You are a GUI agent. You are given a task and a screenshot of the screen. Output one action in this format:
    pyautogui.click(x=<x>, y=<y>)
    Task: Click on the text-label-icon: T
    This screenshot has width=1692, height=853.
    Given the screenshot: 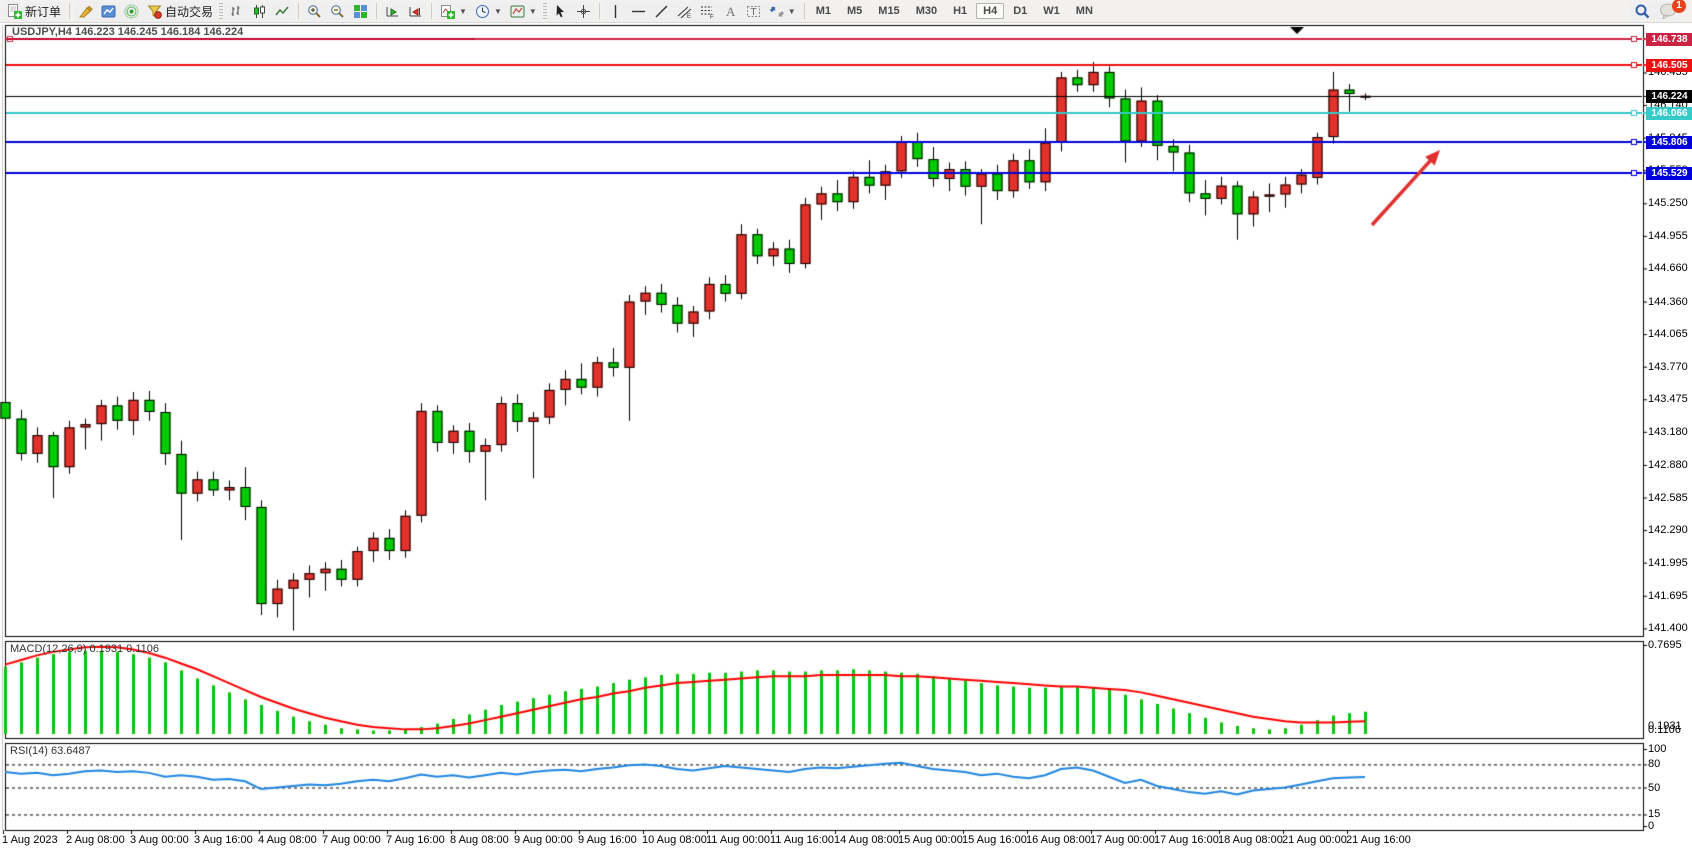 What is the action you would take?
    pyautogui.click(x=753, y=11)
    